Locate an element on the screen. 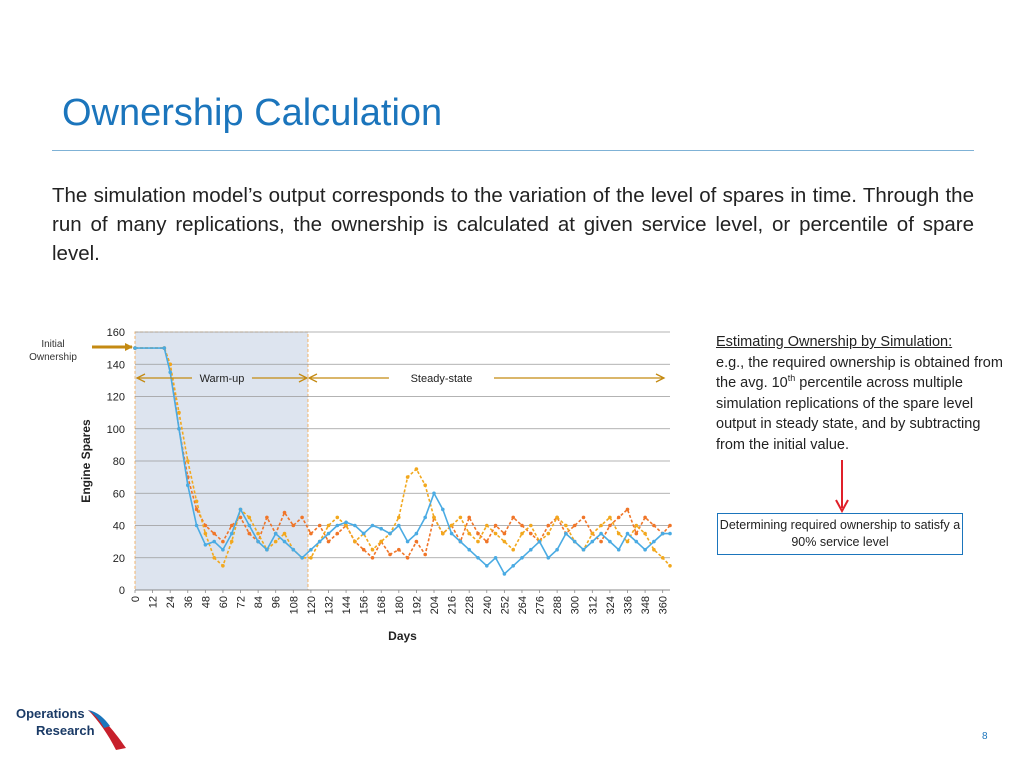 This screenshot has height=768, width=1024. logo-line-2: Research is located at coordinates (65, 730).